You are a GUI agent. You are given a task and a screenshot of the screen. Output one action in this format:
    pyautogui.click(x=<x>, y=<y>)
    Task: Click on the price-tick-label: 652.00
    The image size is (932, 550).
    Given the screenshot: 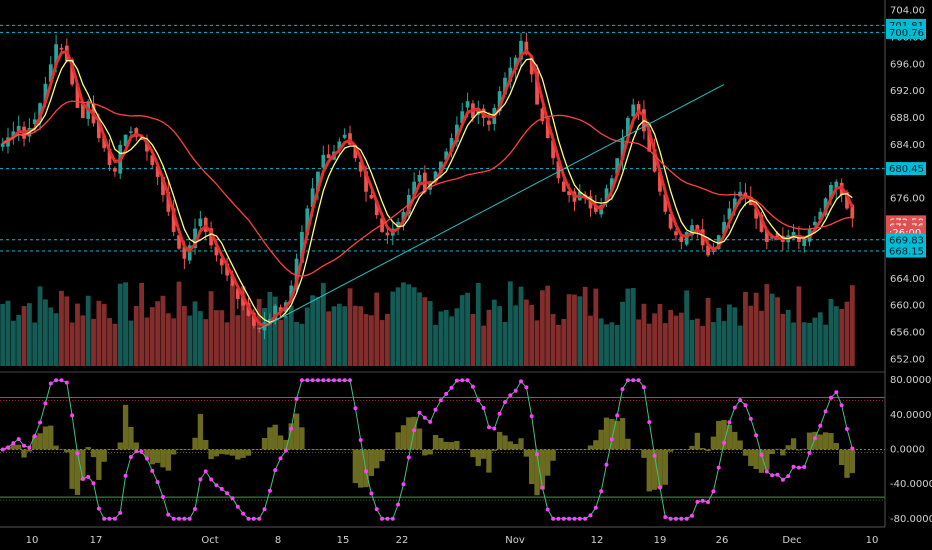 What is the action you would take?
    pyautogui.click(x=907, y=359)
    